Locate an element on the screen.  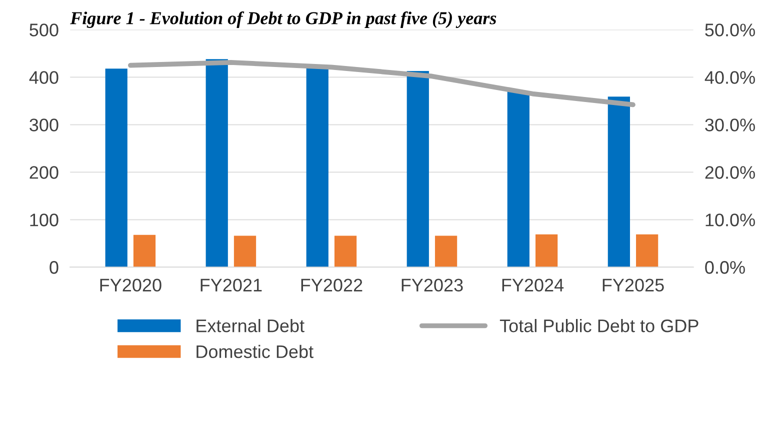
legend-label: External Debt is located at coordinates (250, 325).